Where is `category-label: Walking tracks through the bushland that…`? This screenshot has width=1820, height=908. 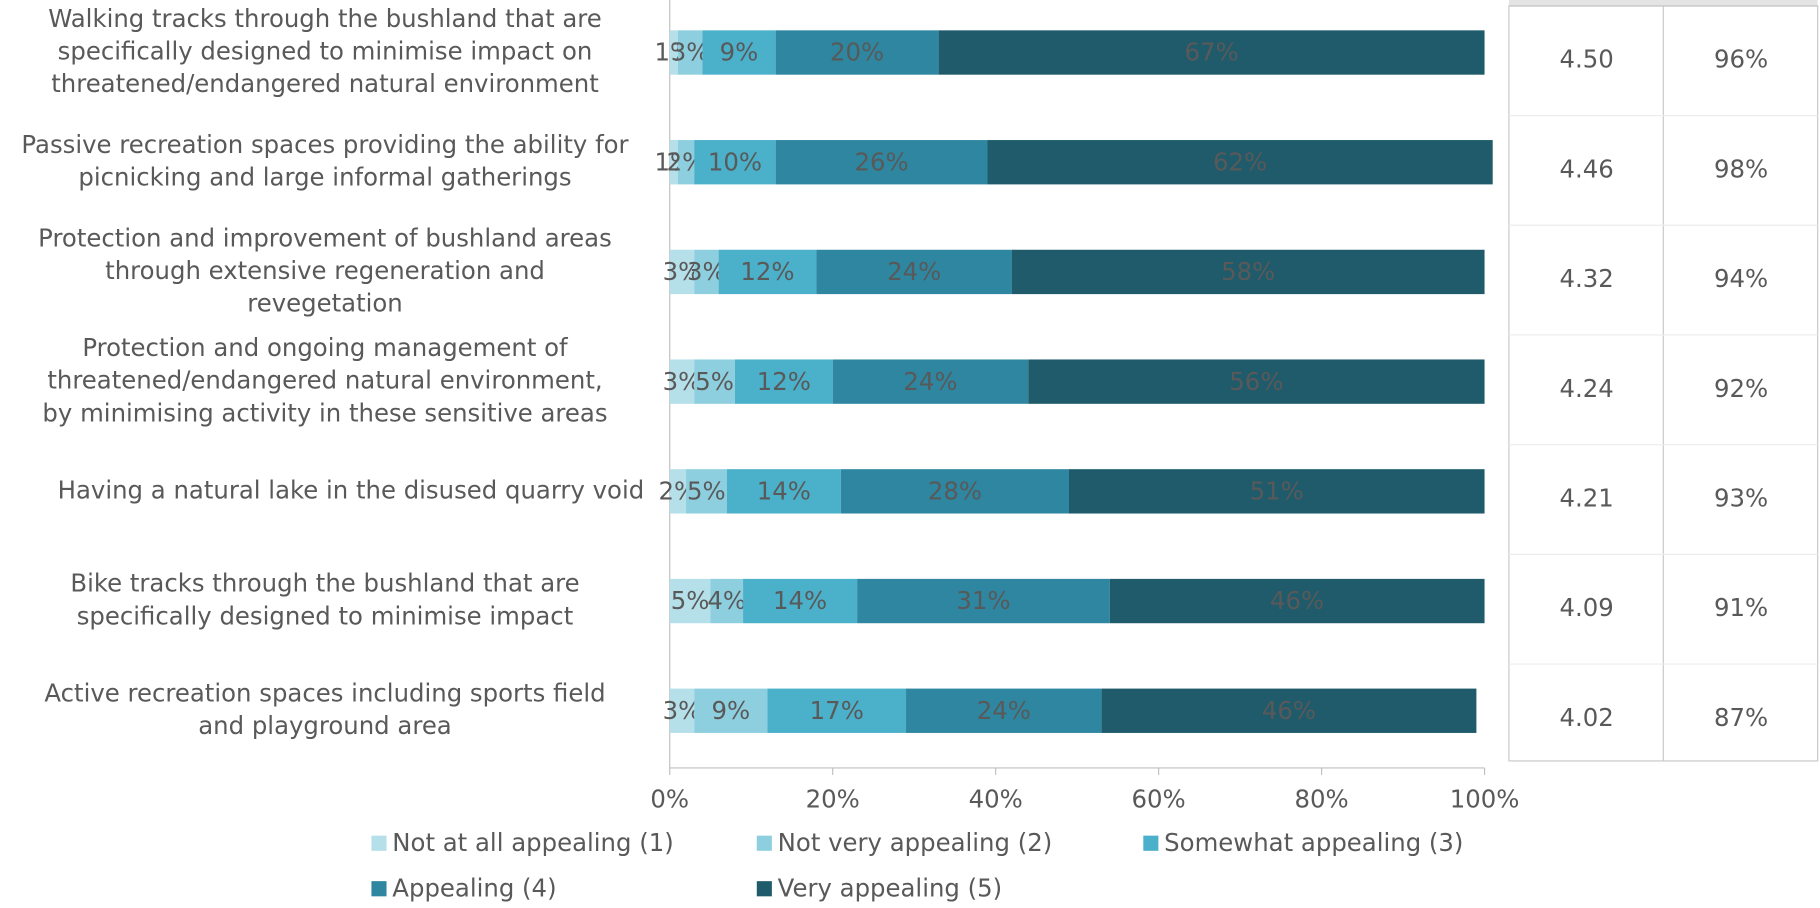
category-label: Walking tracks through the bushland that… is located at coordinates (325, 51).